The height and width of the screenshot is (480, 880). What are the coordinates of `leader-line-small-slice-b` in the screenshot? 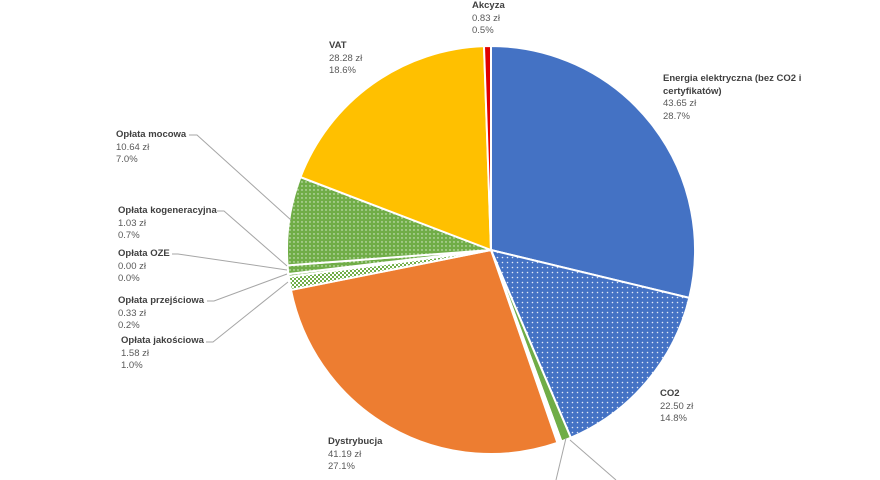 It's located at (593, 459).